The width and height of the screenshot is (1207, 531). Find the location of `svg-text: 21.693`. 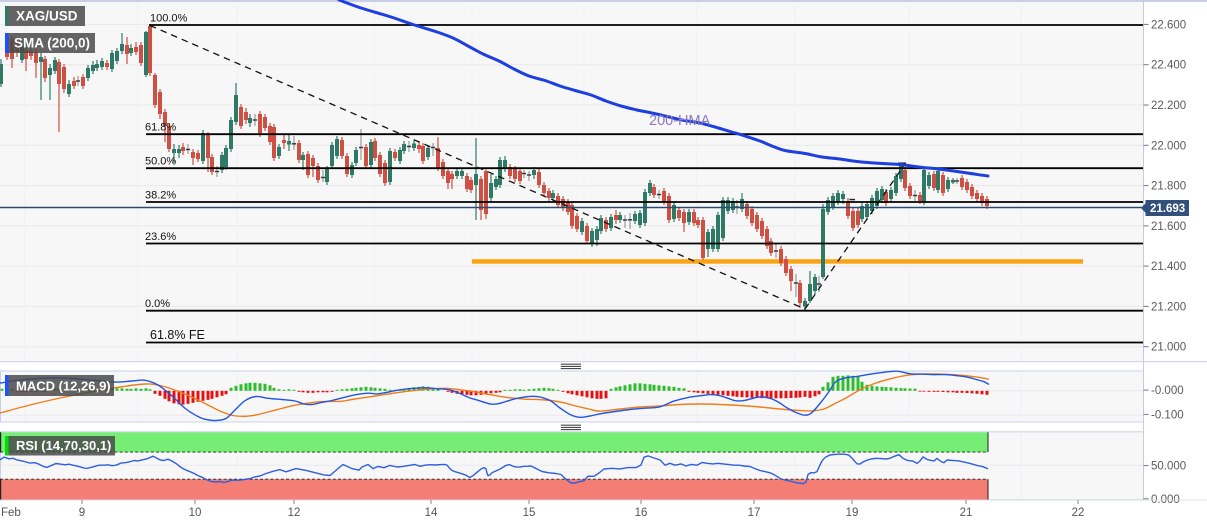

svg-text: 21.693 is located at coordinates (1167, 209).